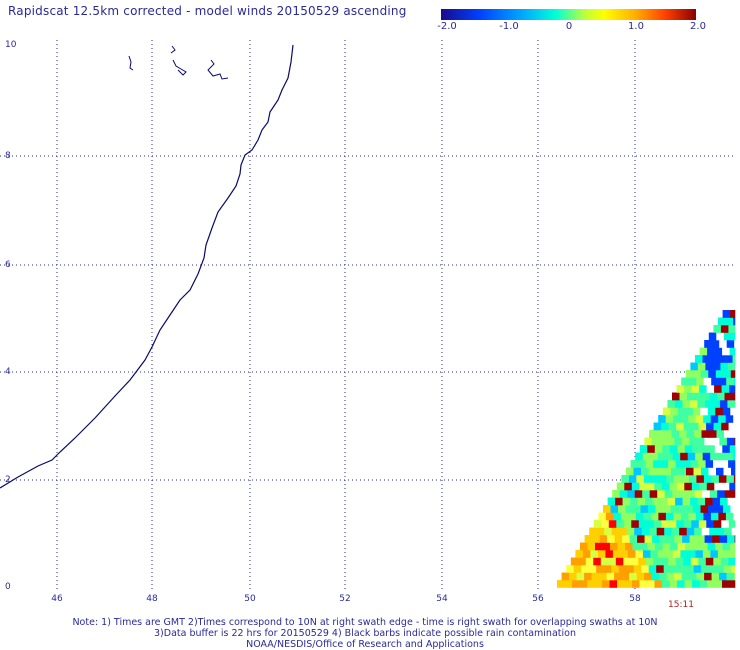 This screenshot has height=650, width=740. What do you see at coordinates (11, 45) in the screenshot?
I see `y-tick-label: 10` at bounding box center [11, 45].